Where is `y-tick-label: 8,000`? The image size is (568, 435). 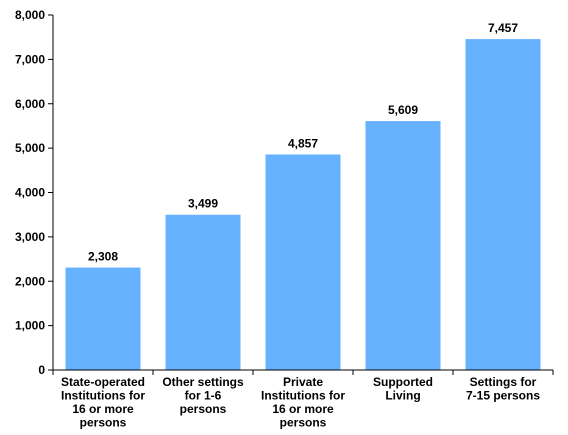
y-tick-label: 8,000 is located at coordinates (30, 15).